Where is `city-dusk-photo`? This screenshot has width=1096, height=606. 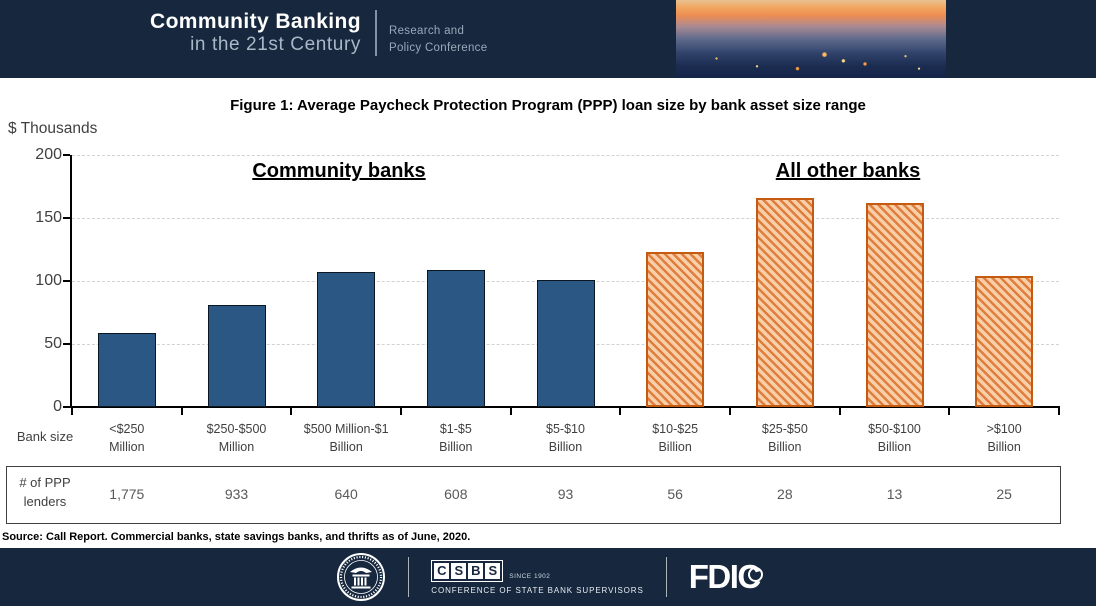
city-dusk-photo is located at coordinates (811, 39).